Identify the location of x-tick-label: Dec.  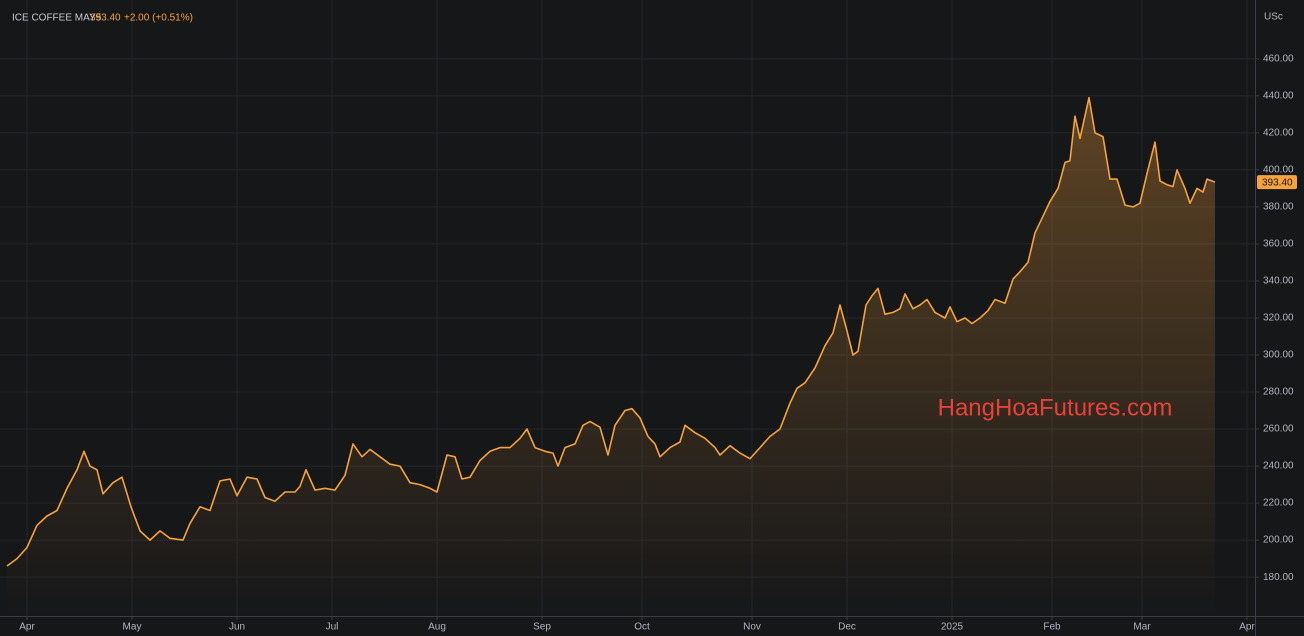
(847, 627).